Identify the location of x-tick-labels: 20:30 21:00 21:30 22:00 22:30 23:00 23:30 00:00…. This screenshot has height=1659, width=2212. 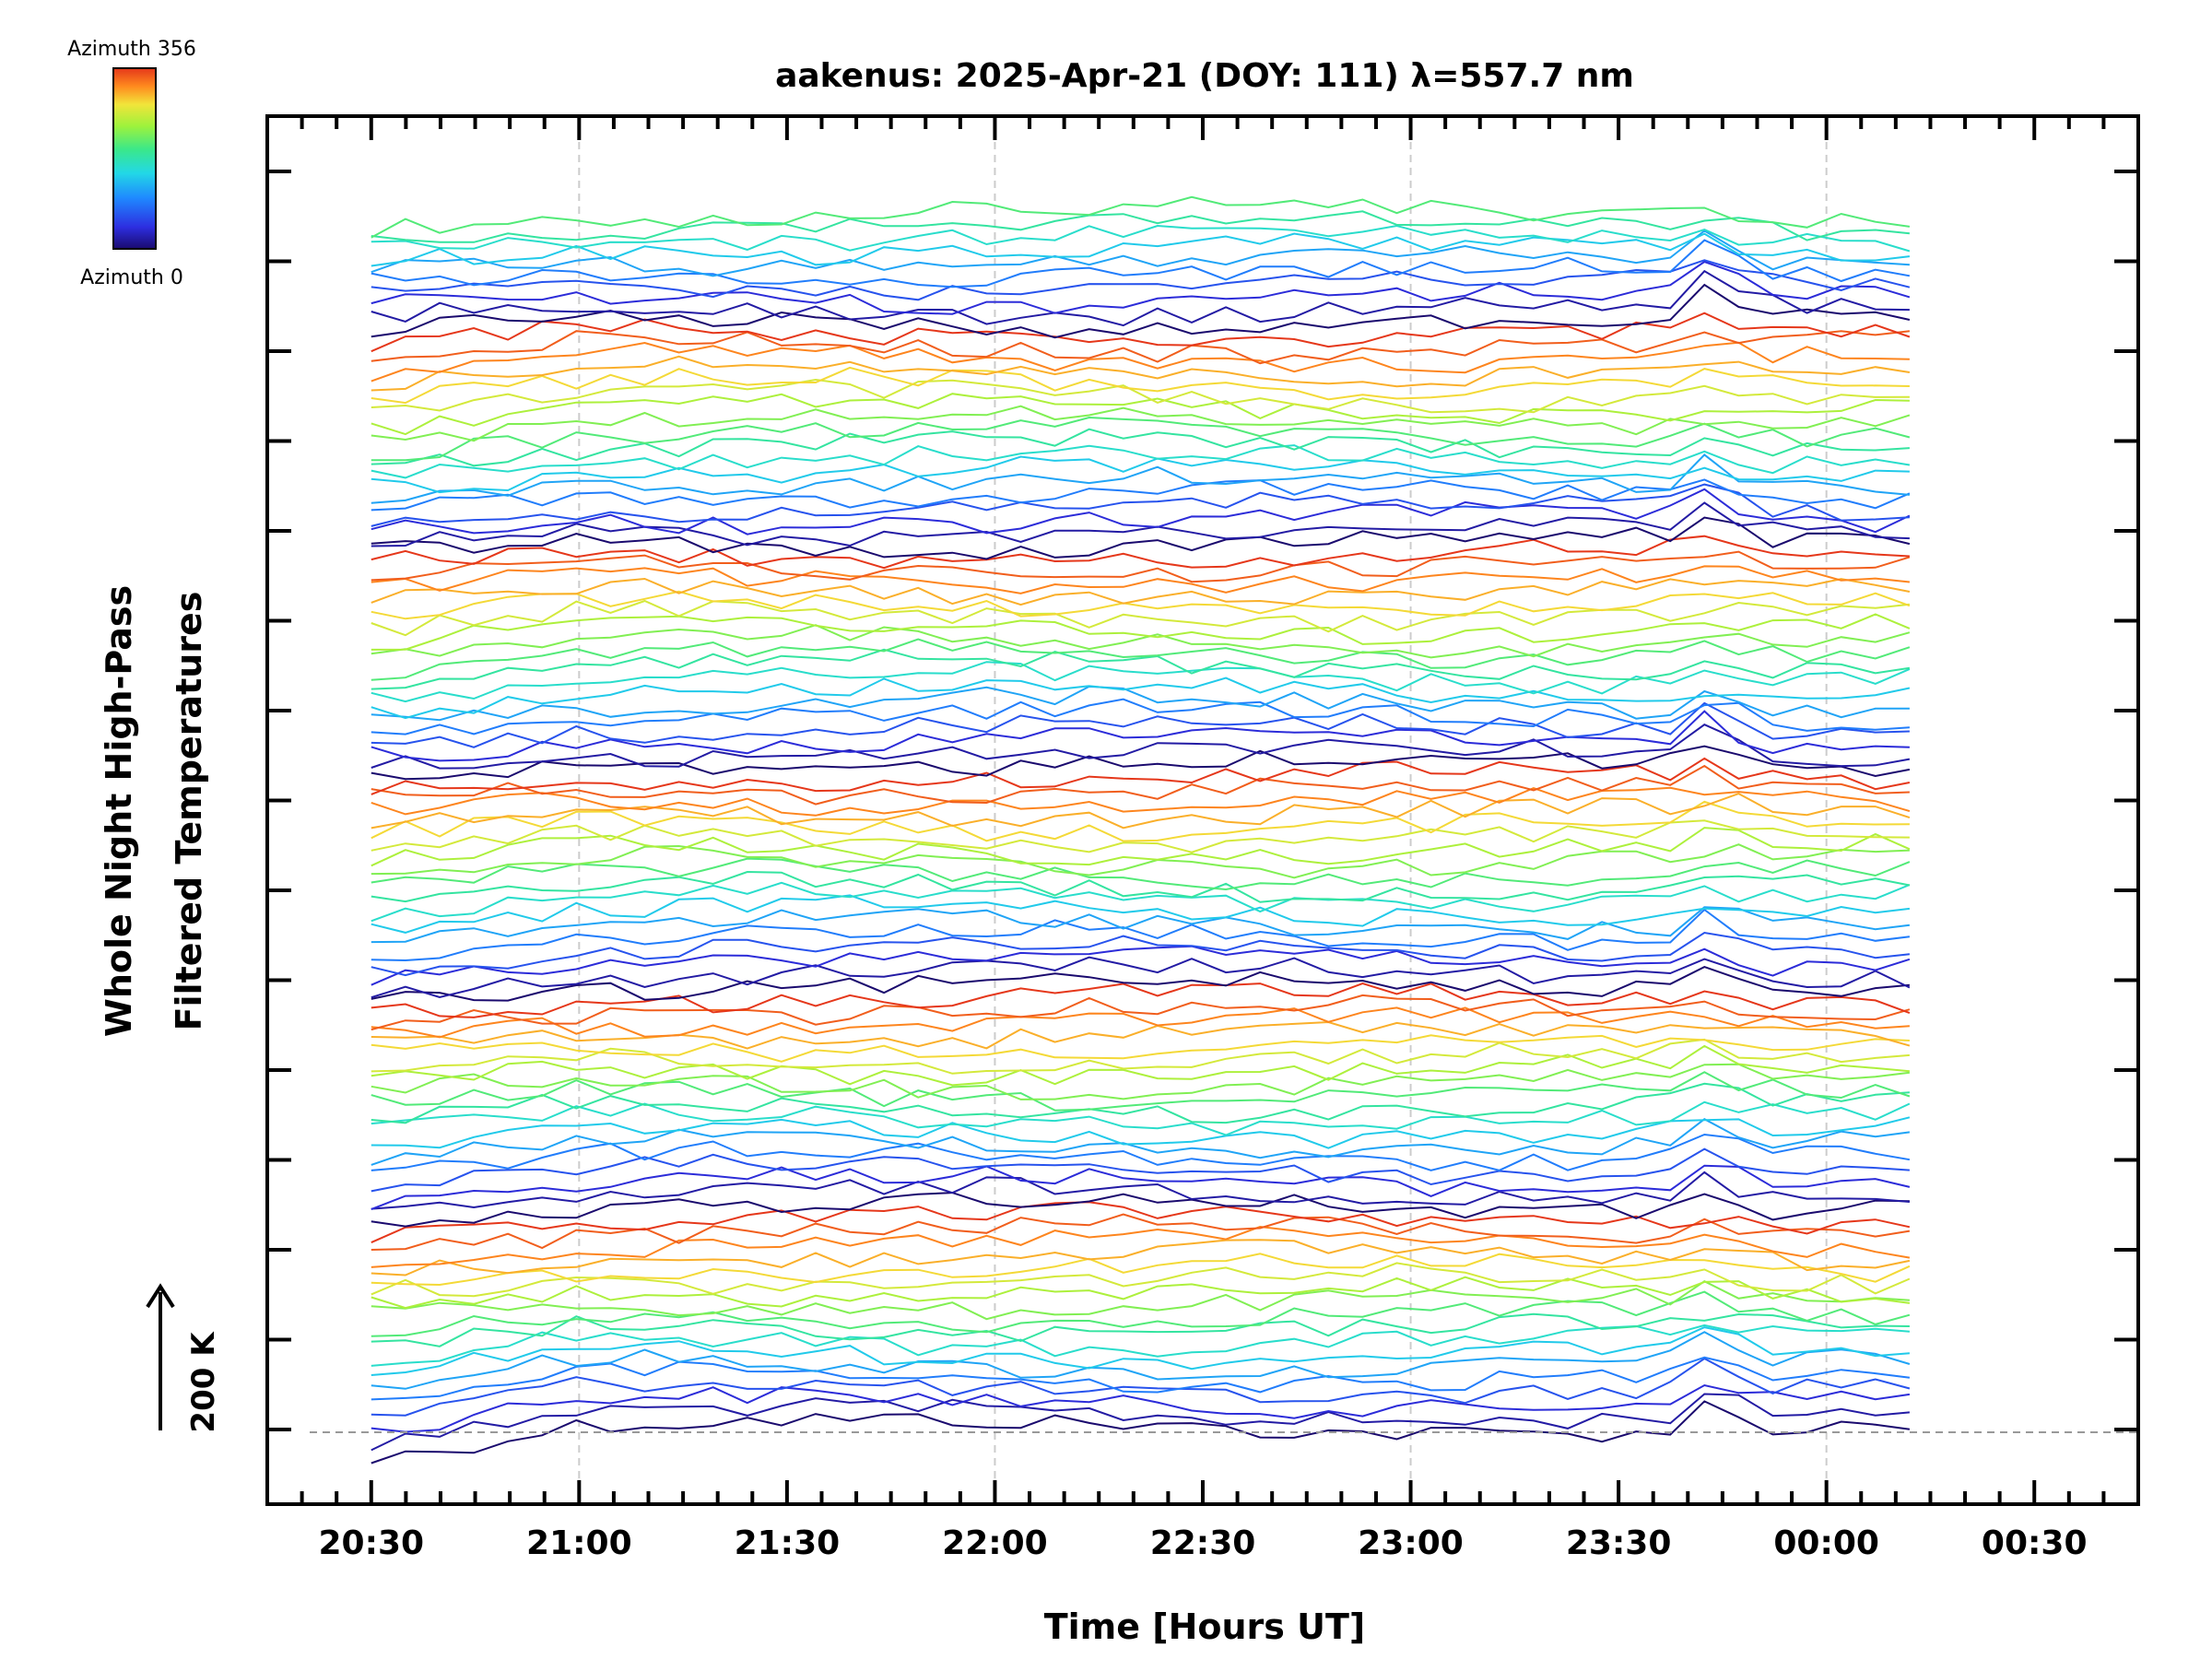
(1202, 1543).